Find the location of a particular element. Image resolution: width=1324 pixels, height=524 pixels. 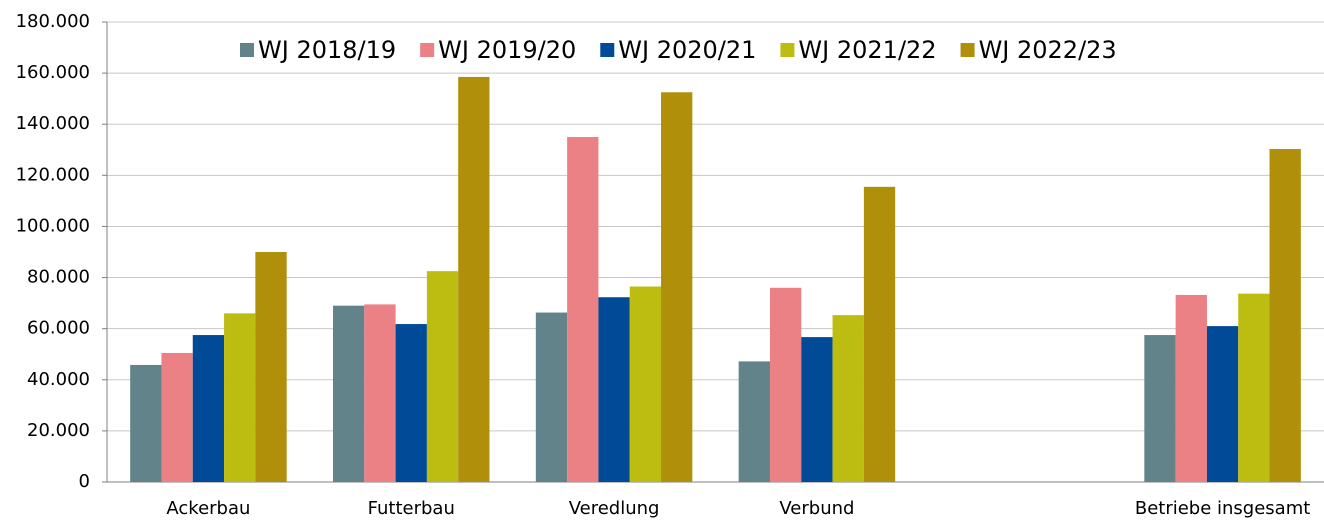

y-tick-label: 120.000 is located at coordinates (53, 174).